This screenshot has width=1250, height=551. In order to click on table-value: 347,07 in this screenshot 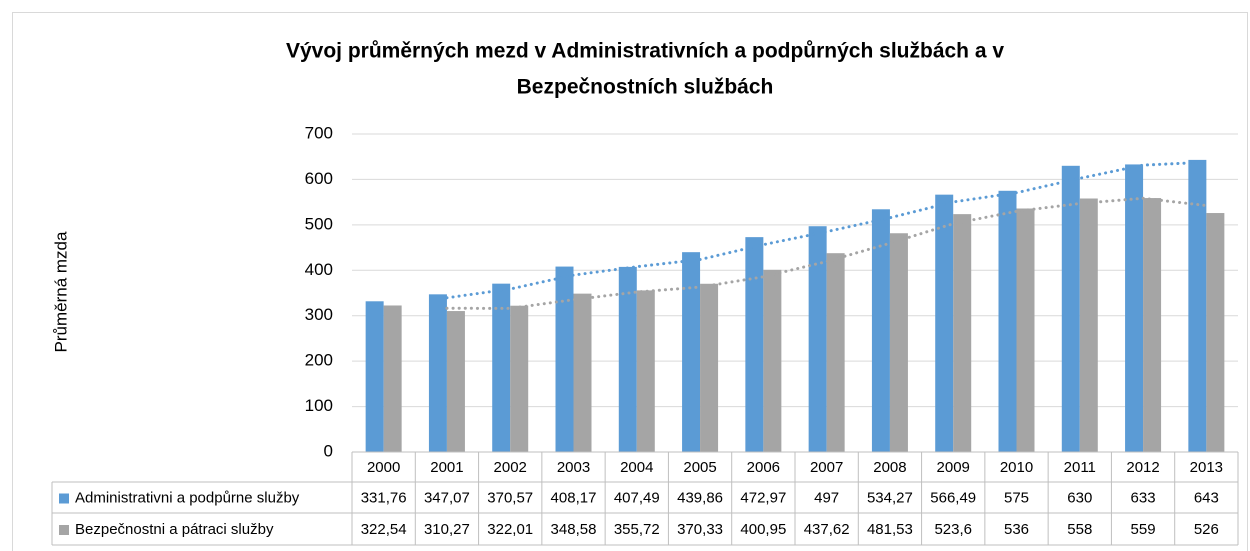, I will do `click(447, 497)`.